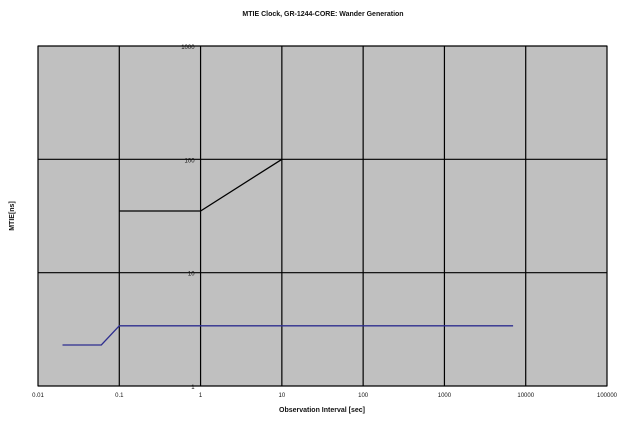 This screenshot has height=421, width=624. What do you see at coordinates (282, 396) in the screenshot?
I see `x-tick-label: 10` at bounding box center [282, 396].